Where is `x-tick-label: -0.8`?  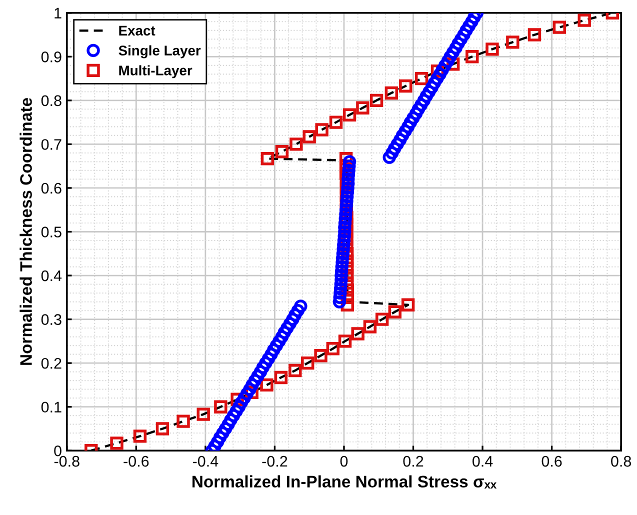 x-tick-label: -0.8 is located at coordinates (67, 461).